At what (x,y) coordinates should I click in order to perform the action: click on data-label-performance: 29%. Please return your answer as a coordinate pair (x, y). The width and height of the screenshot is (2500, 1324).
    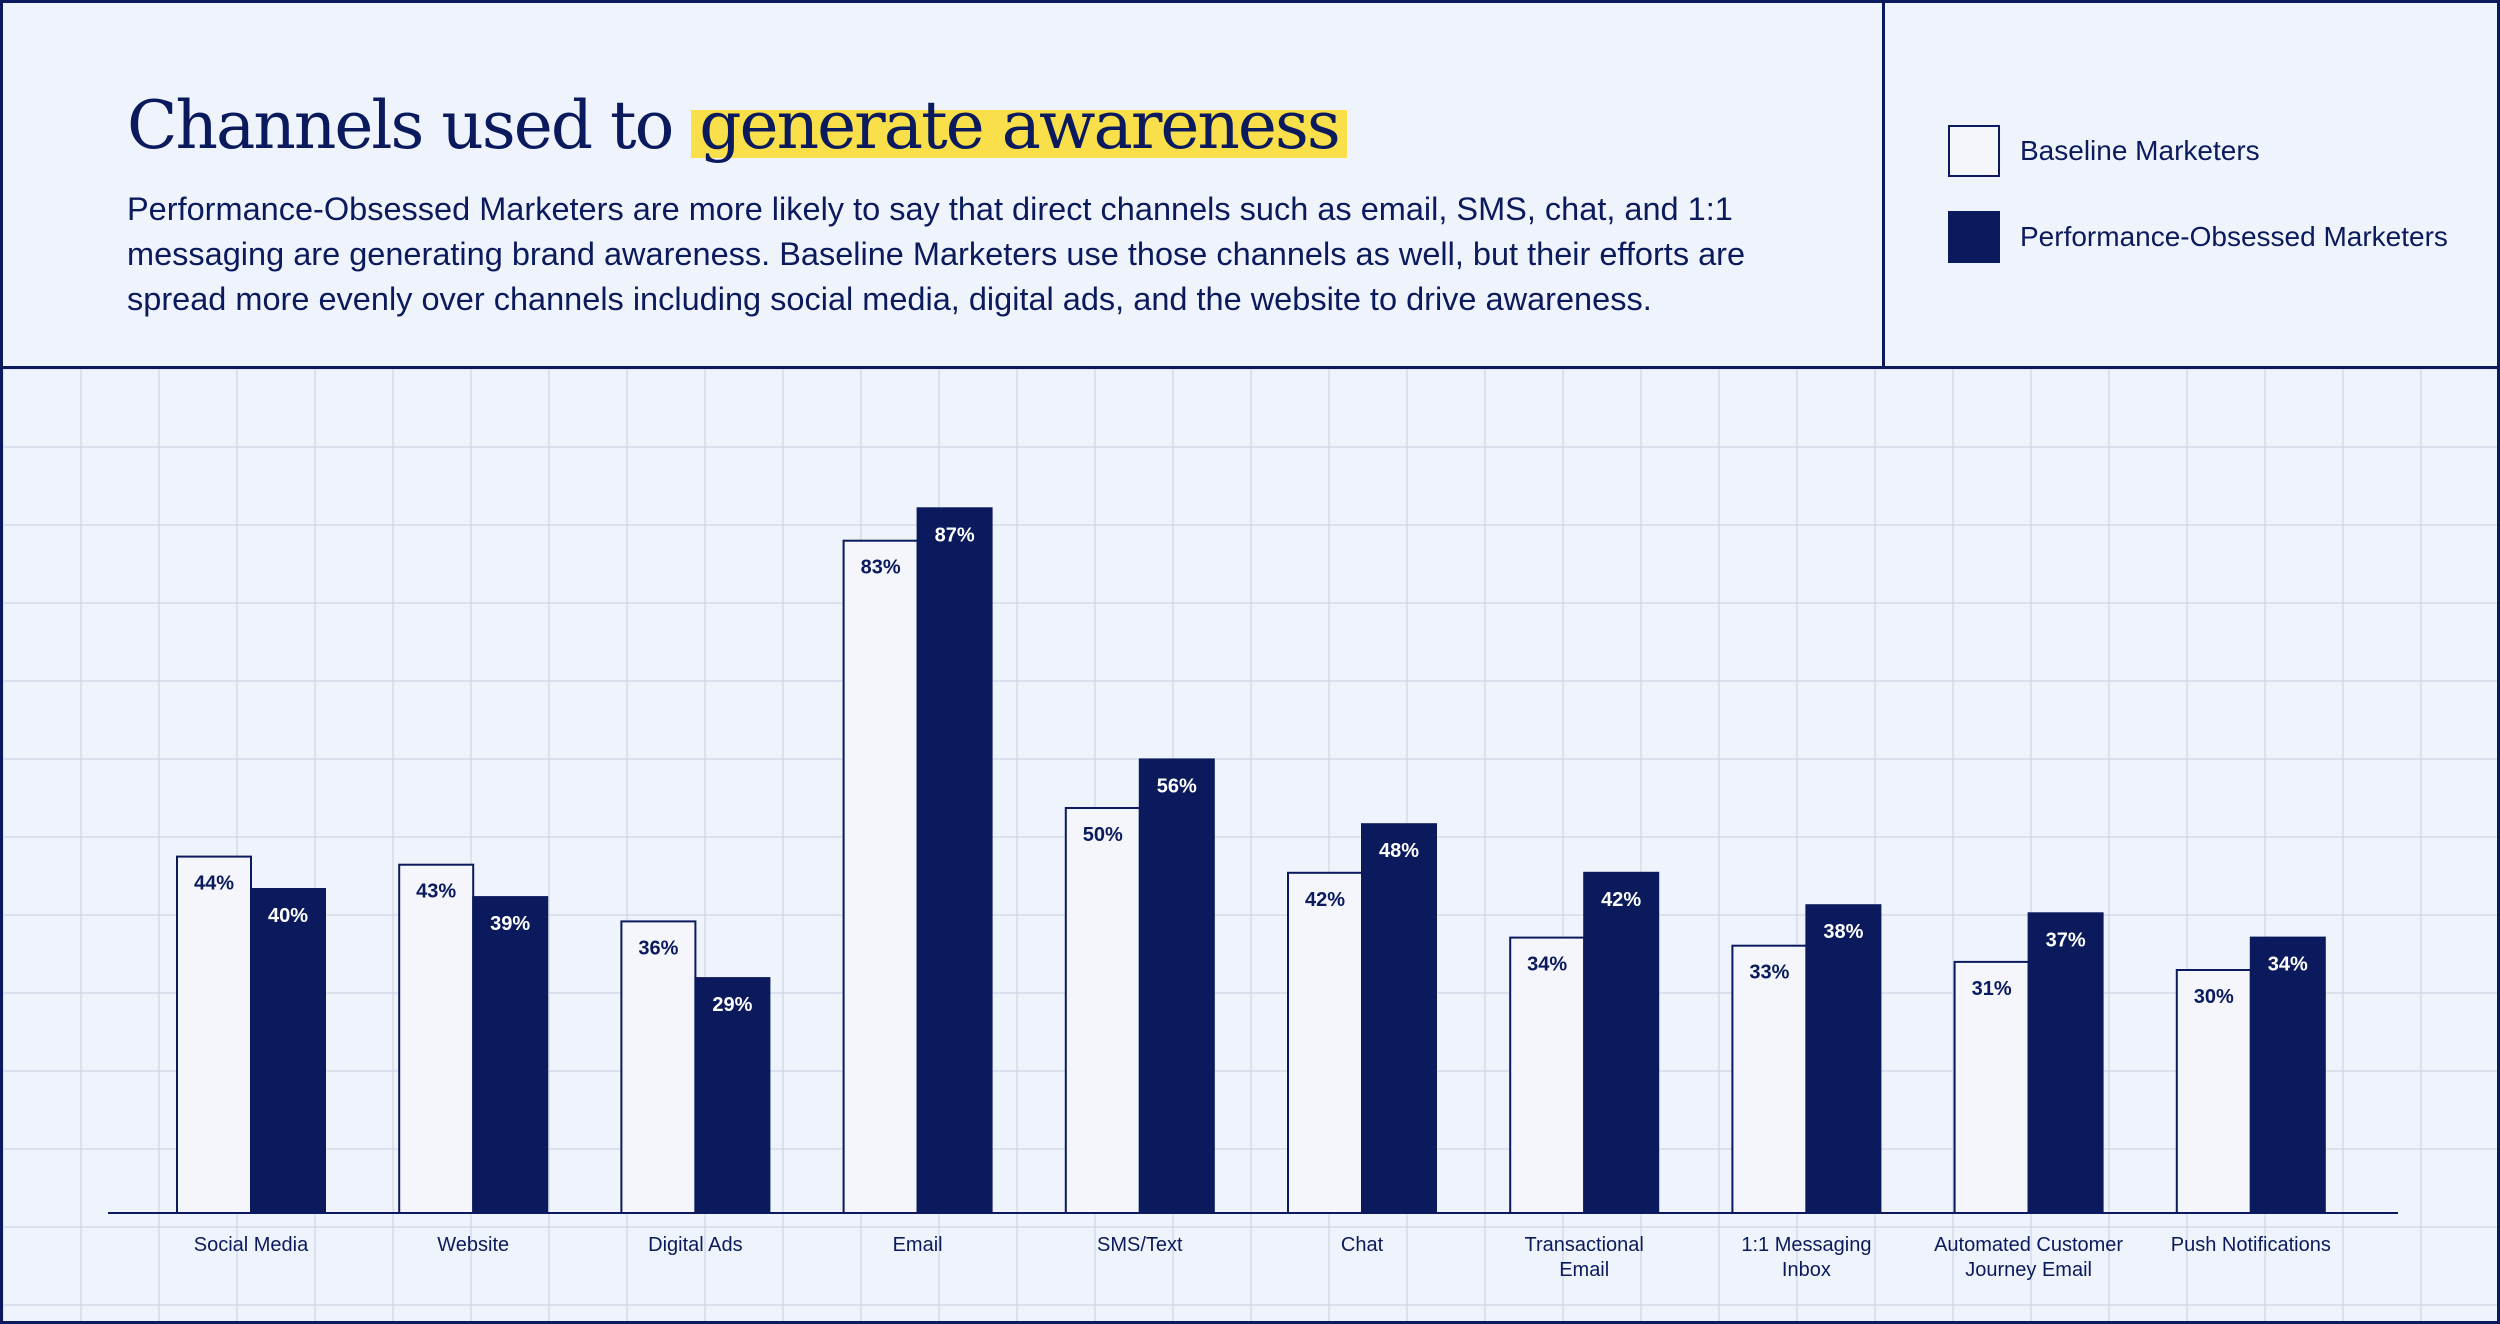
    Looking at the image, I should click on (732, 1005).